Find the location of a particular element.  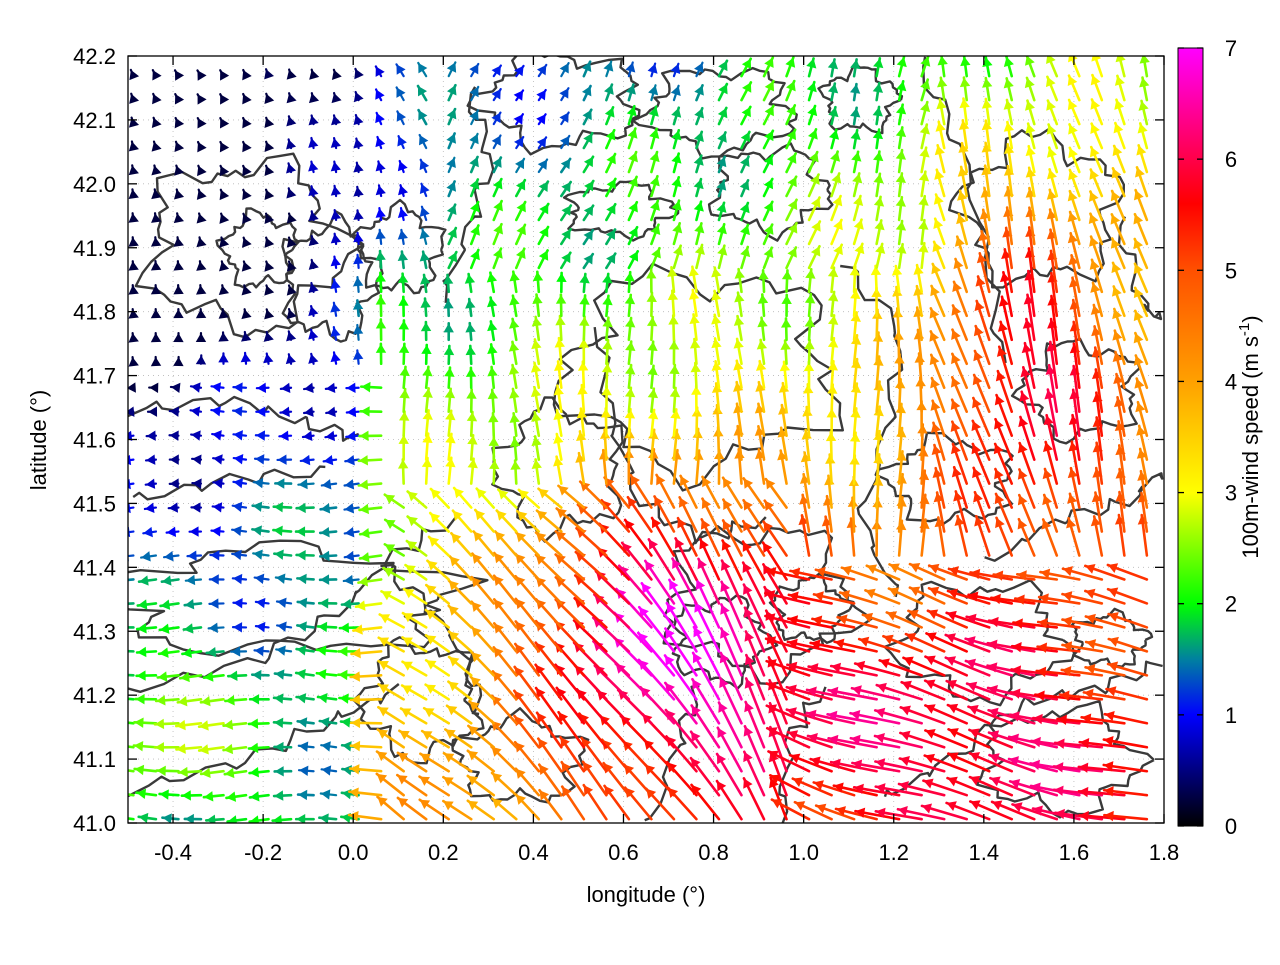

x-tick-label: 1.8 is located at coordinates (1164, 852).